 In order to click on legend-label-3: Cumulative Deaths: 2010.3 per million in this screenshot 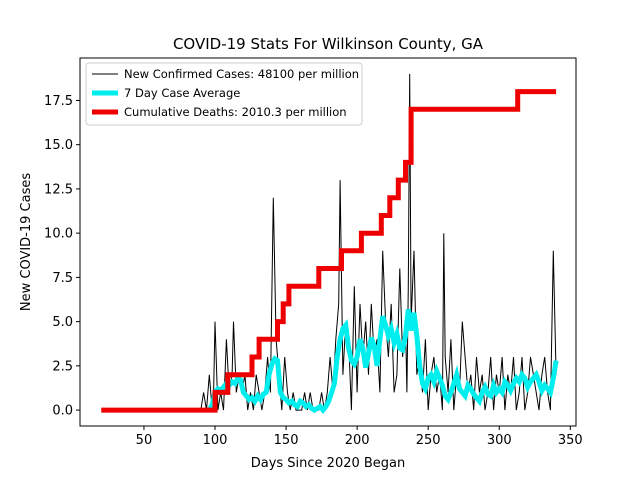, I will do `click(235, 112)`.